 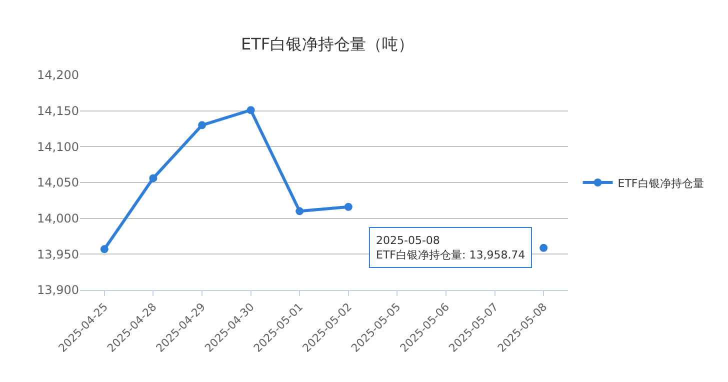 I want to click on y-tick-label: 14,000, so click(x=58, y=219).